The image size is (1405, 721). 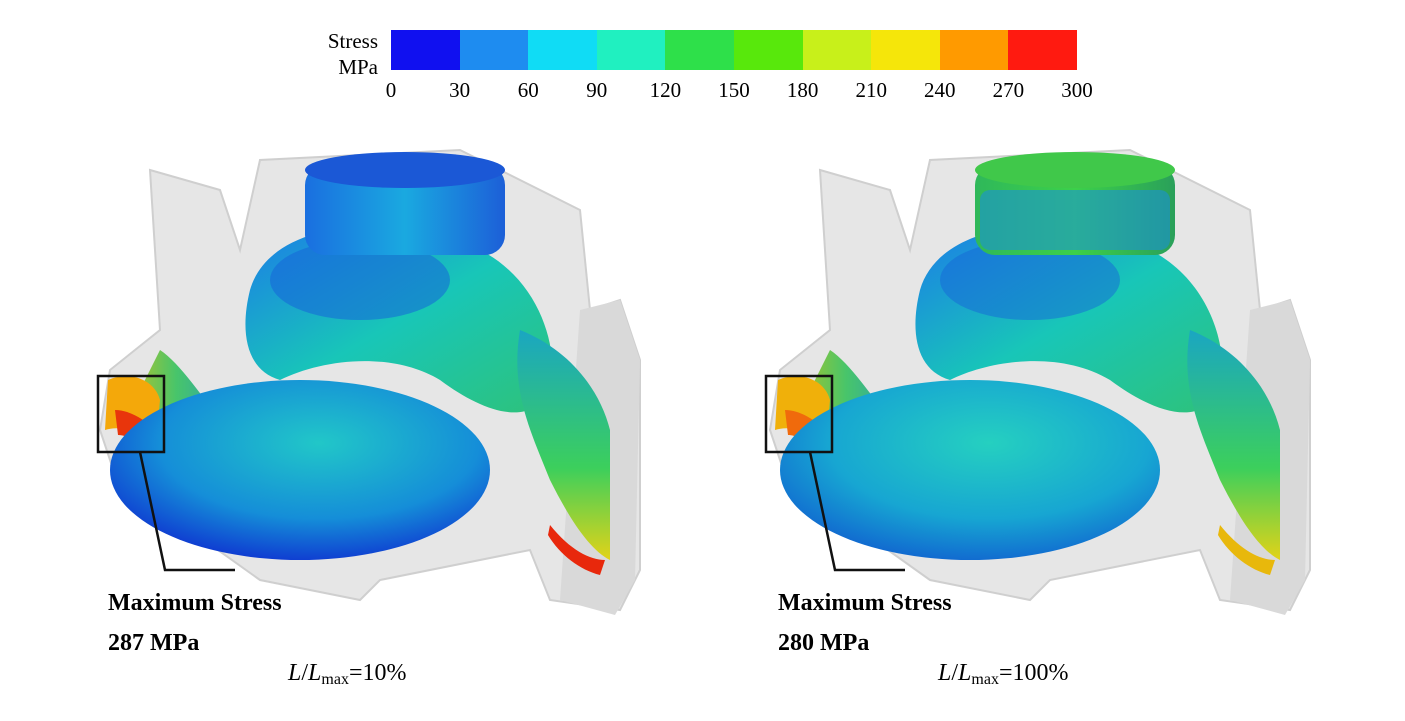 What do you see at coordinates (871, 90) in the screenshot?
I see `colorbar-tick-label: 210` at bounding box center [871, 90].